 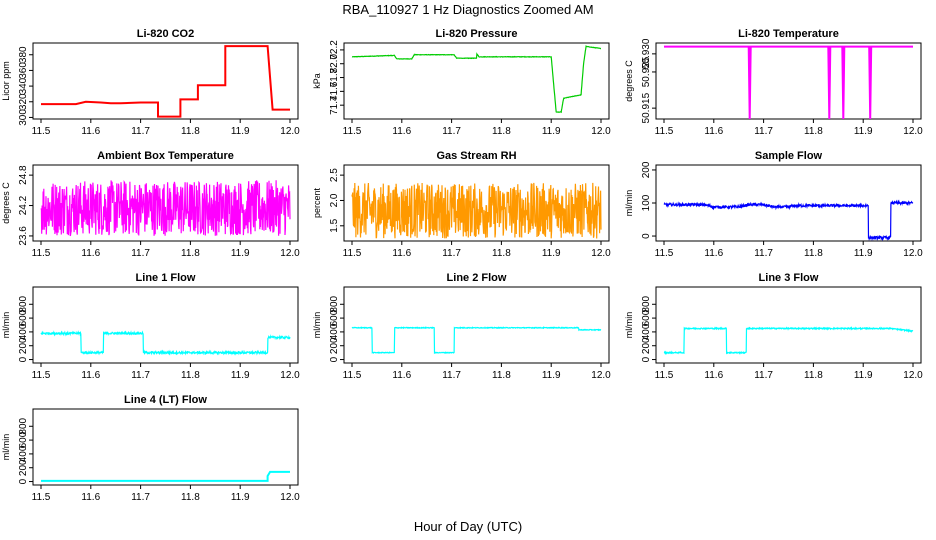 I want to click on panel-title: Line 1 Flow, so click(x=166, y=278).